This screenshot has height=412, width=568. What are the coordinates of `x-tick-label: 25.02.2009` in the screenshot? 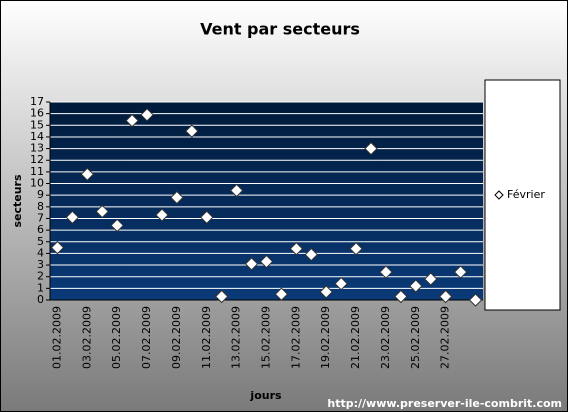 It's located at (415, 337).